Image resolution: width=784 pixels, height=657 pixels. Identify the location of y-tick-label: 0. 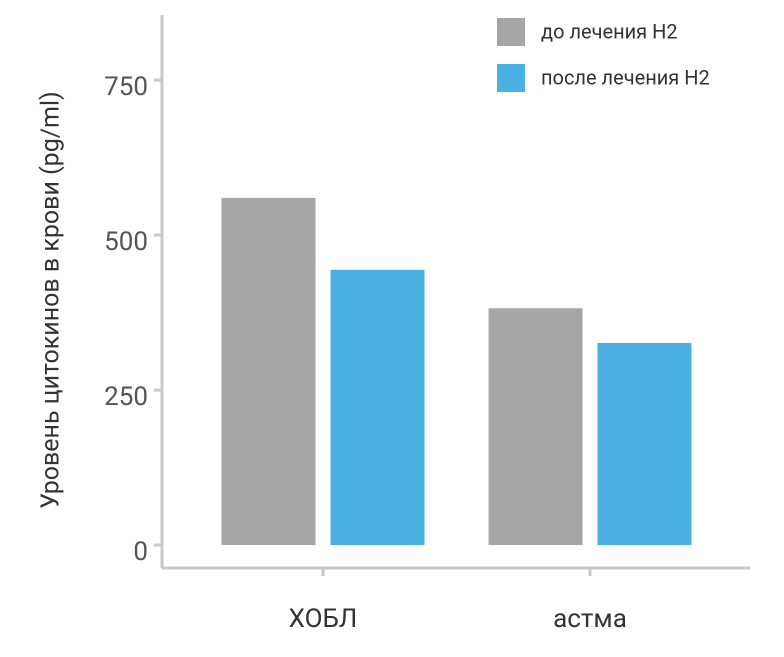
(140, 552).